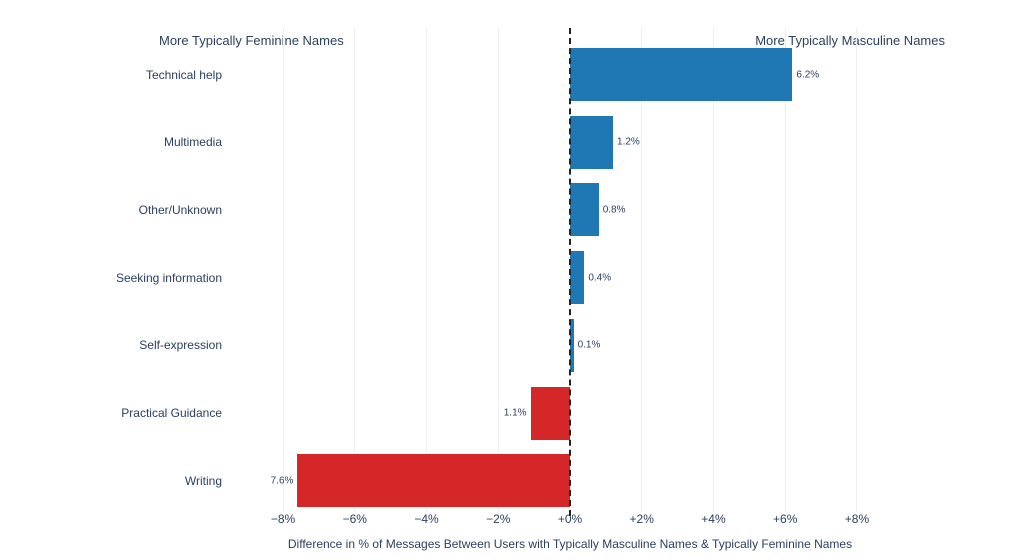 The image size is (1036, 560). What do you see at coordinates (628, 142) in the screenshot?
I see `value-label-multimedia: 1.2%` at bounding box center [628, 142].